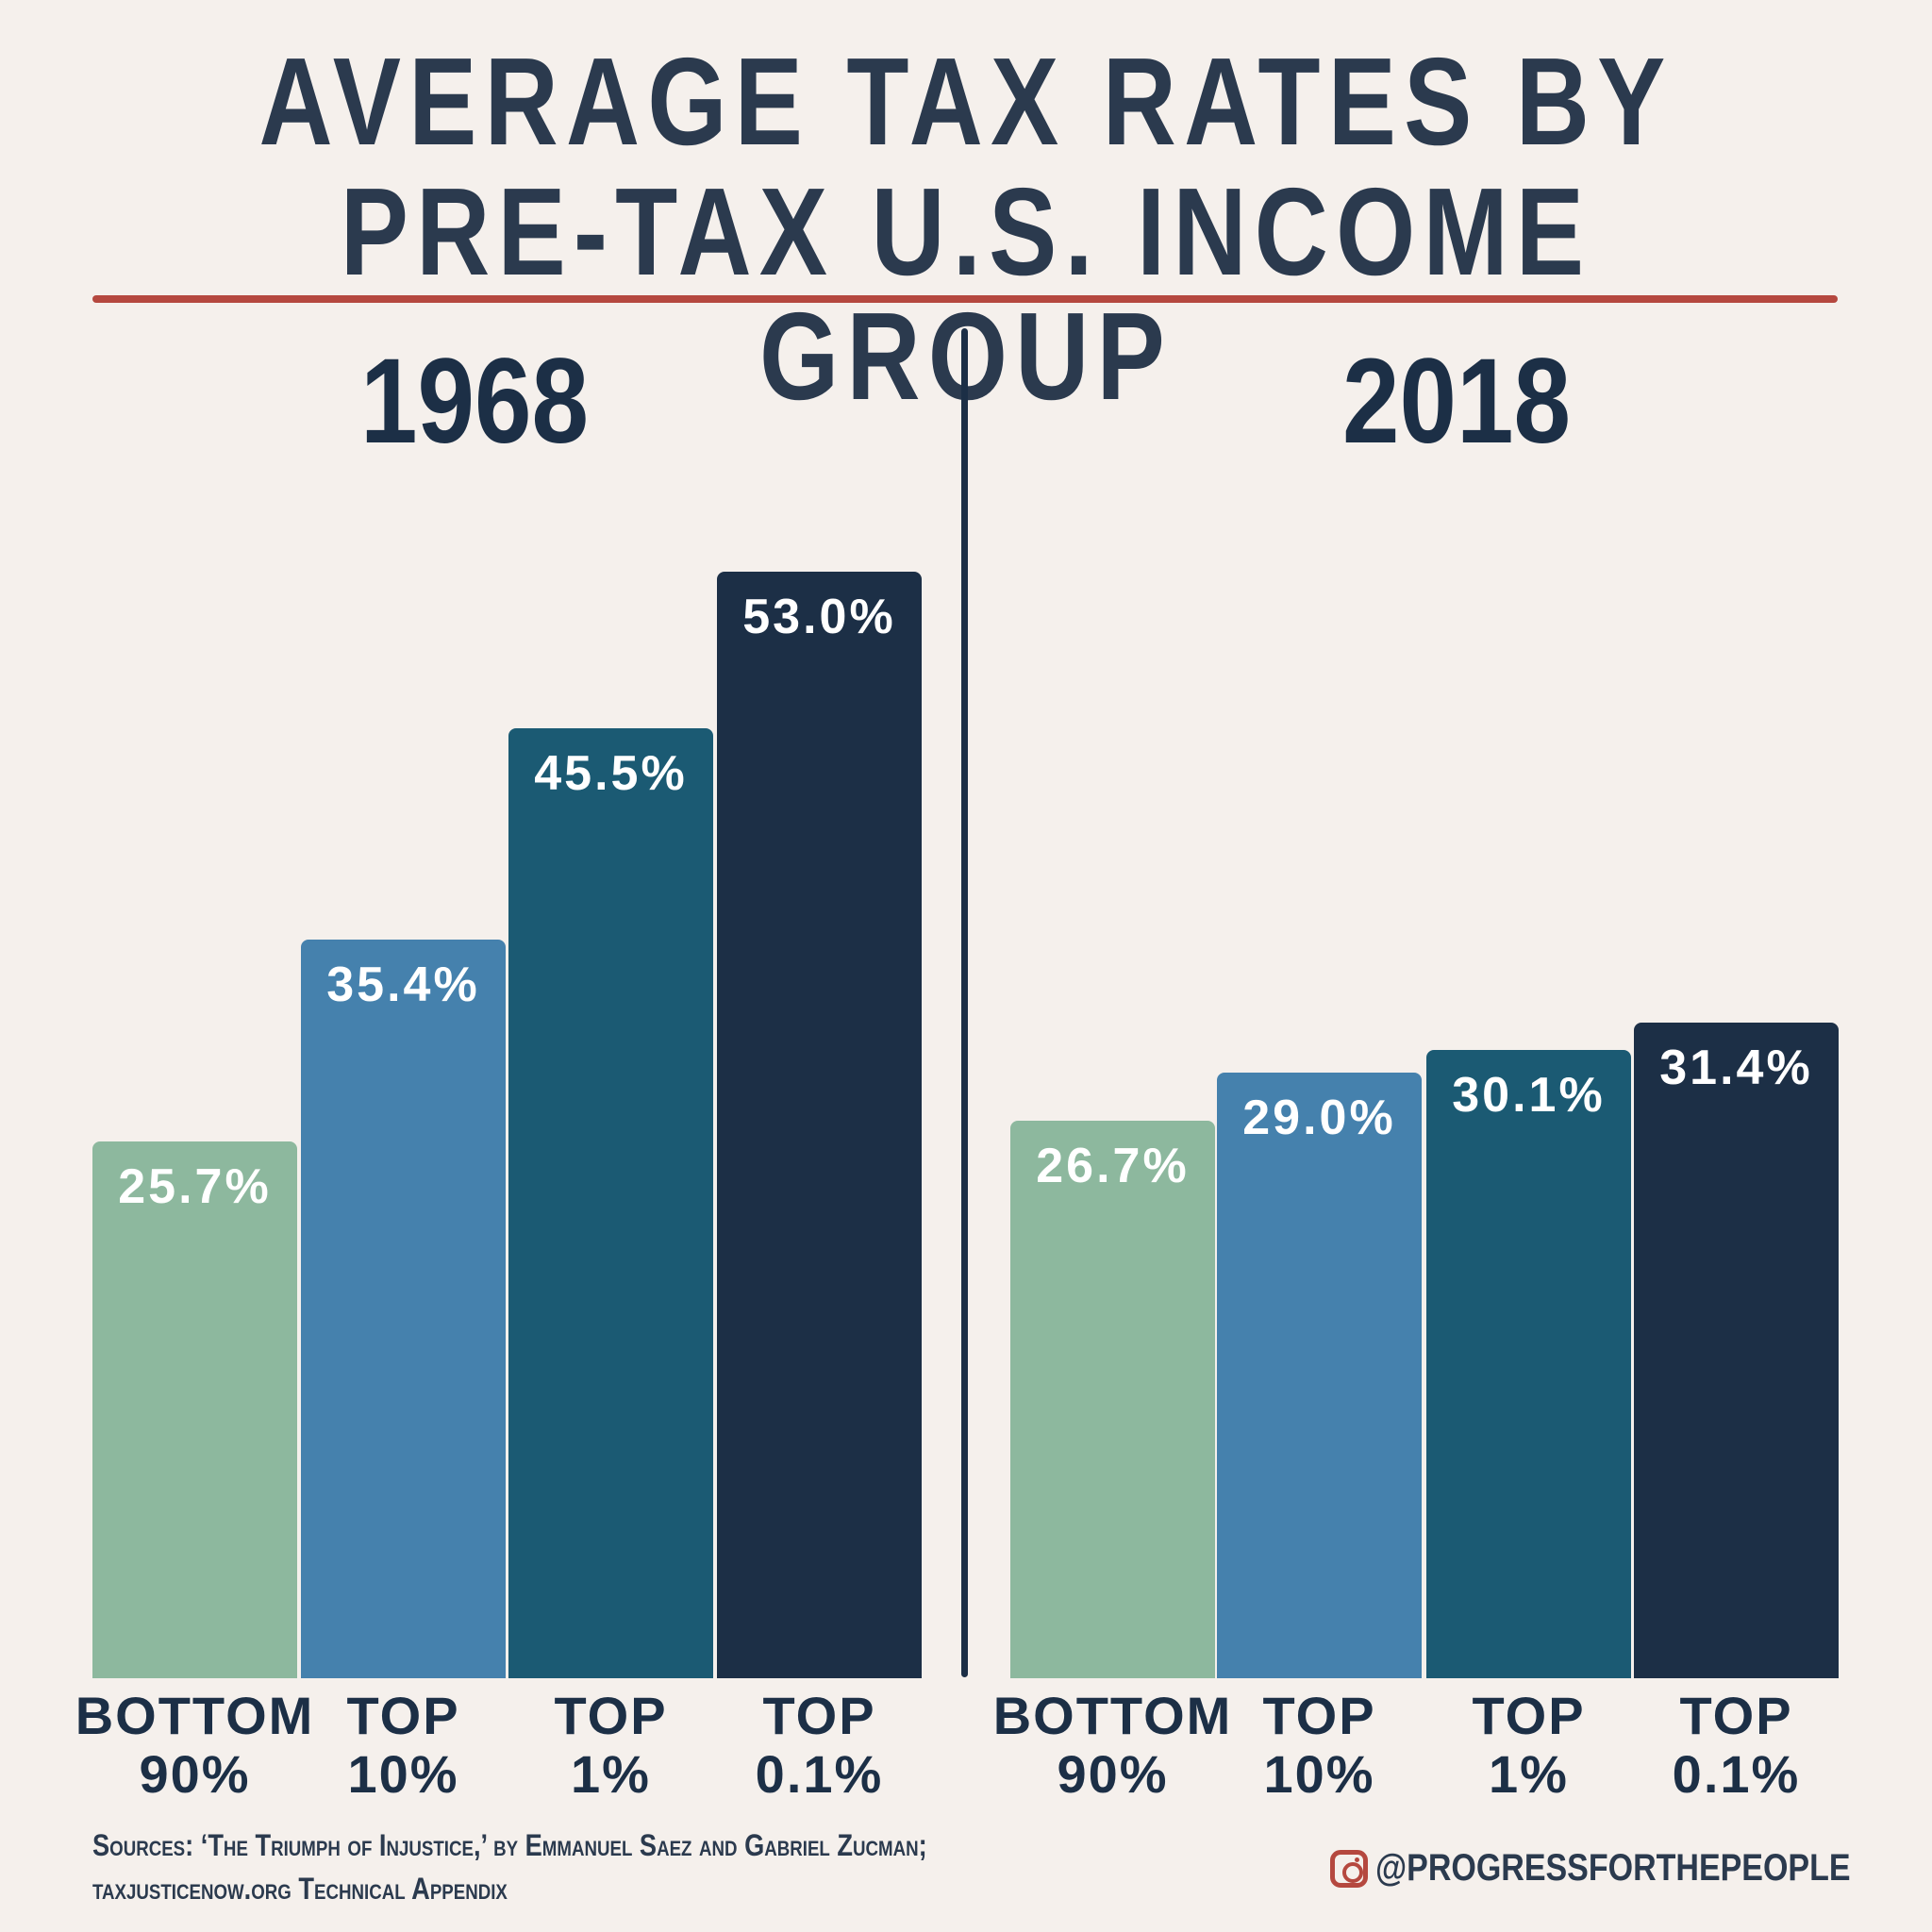 The height and width of the screenshot is (1932, 1932). I want to click on panel-title-2018: 2018, so click(1456, 402).